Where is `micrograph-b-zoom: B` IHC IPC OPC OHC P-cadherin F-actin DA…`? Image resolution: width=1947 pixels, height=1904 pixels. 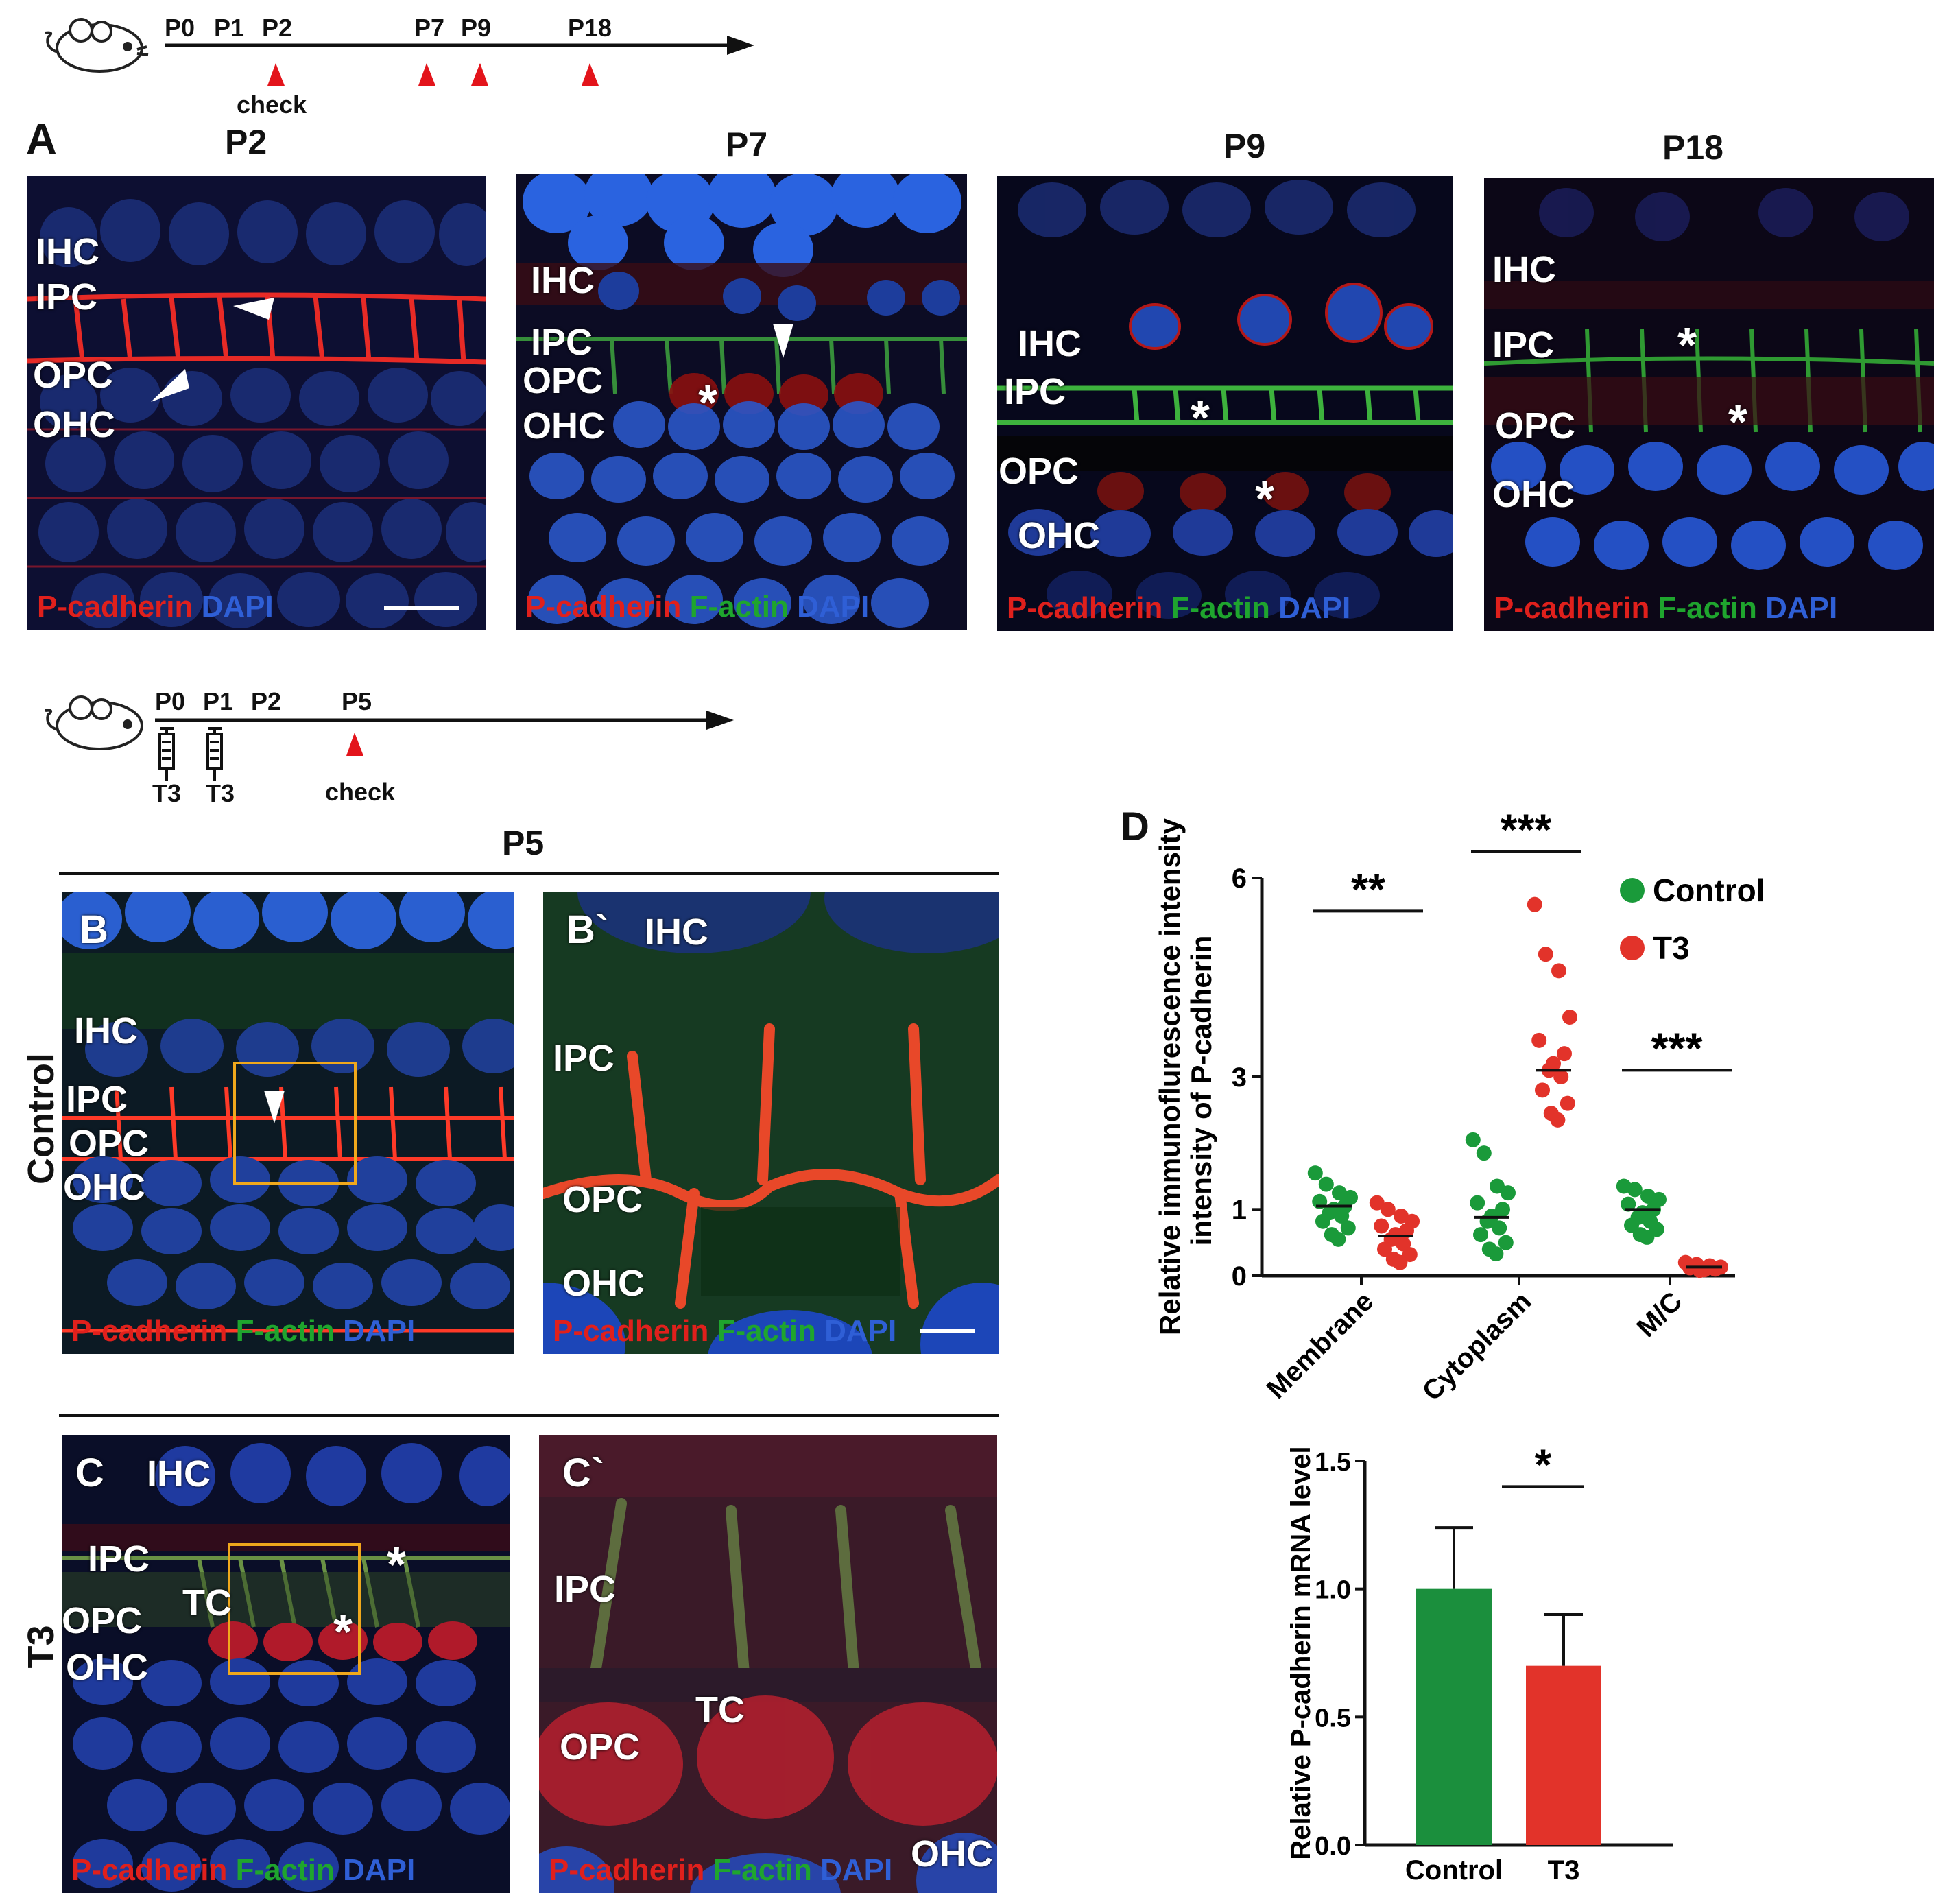
micrograph-b-zoom: B` IHC IPC OPC OHC P-cadherin F-actin DA… is located at coordinates (771, 1123).